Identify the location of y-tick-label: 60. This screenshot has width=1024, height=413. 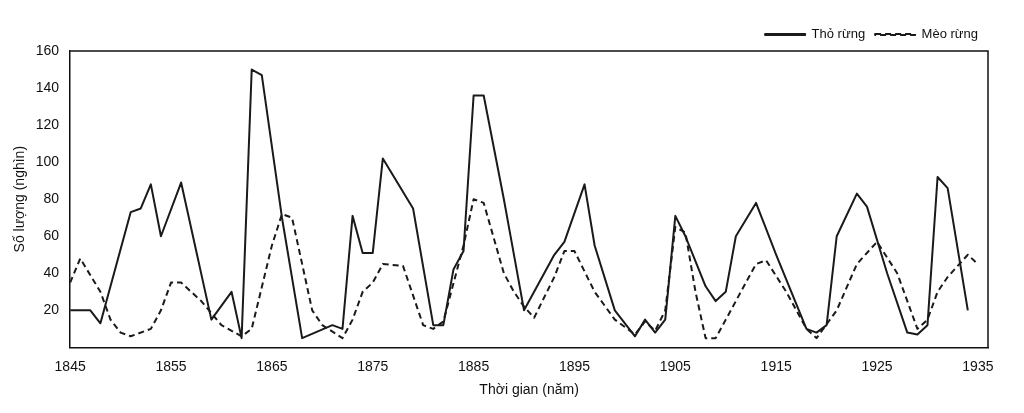
(51, 235).